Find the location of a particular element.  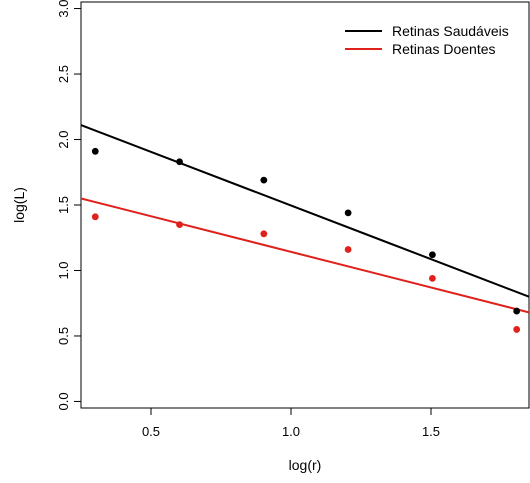

y-tick-label: 2.5 is located at coordinates (63, 74).